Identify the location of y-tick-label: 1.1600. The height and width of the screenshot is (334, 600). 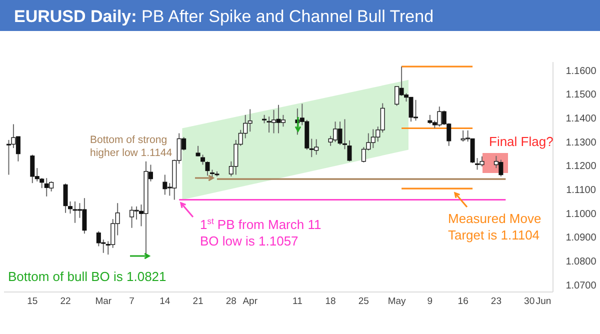
(581, 71).